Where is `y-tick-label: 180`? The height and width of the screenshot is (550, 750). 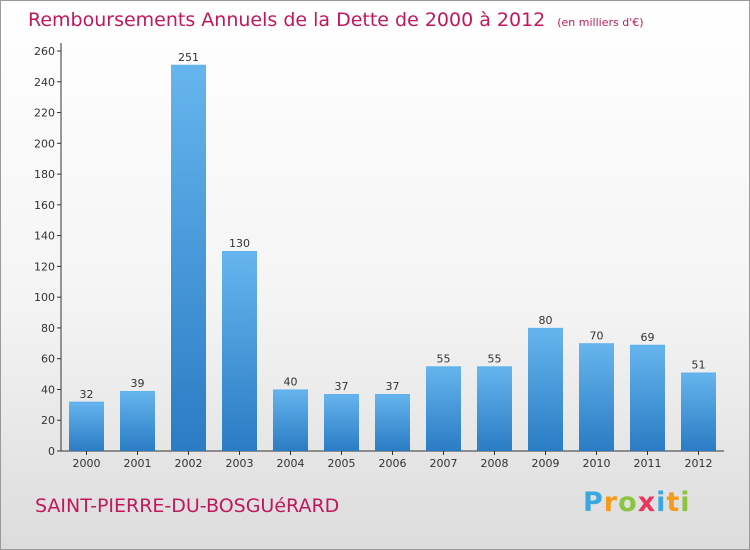
y-tick-label: 180 is located at coordinates (44, 174).